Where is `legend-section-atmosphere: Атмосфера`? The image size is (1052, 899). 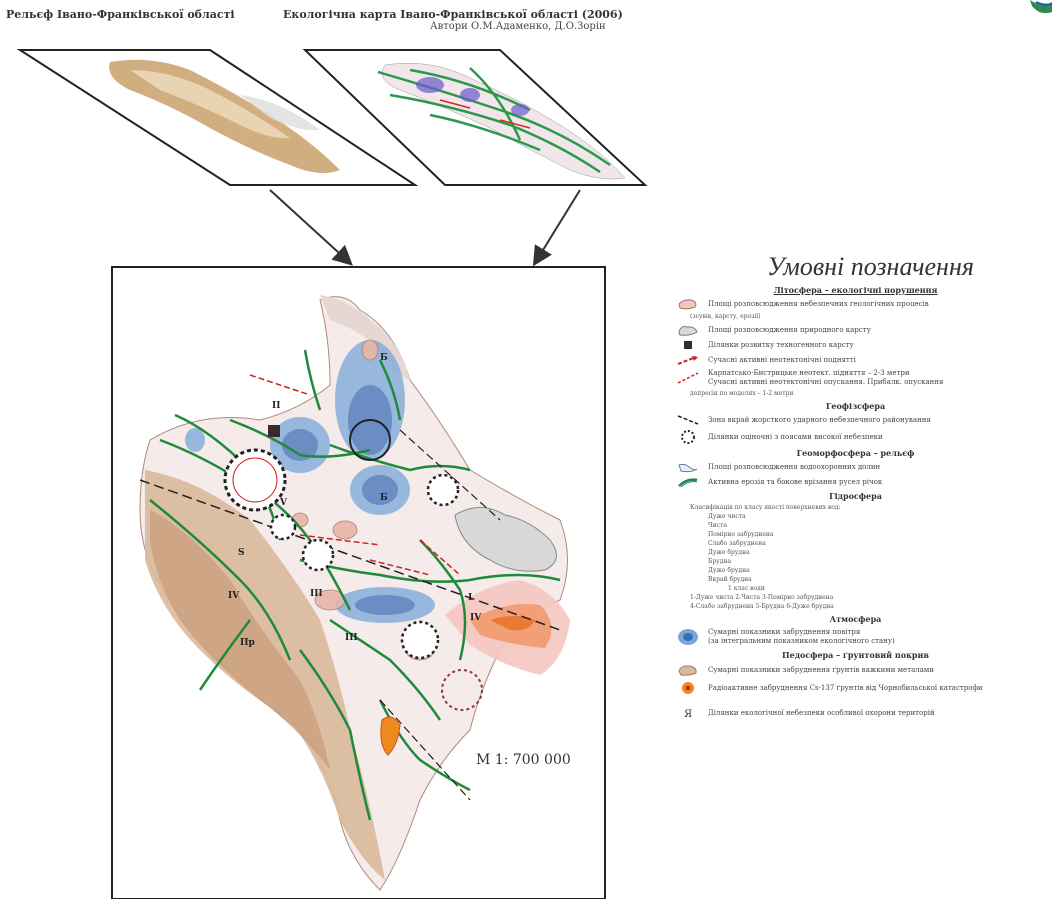
legend-section-atmosphere: Атмосфера is located at coordinates (855, 619).